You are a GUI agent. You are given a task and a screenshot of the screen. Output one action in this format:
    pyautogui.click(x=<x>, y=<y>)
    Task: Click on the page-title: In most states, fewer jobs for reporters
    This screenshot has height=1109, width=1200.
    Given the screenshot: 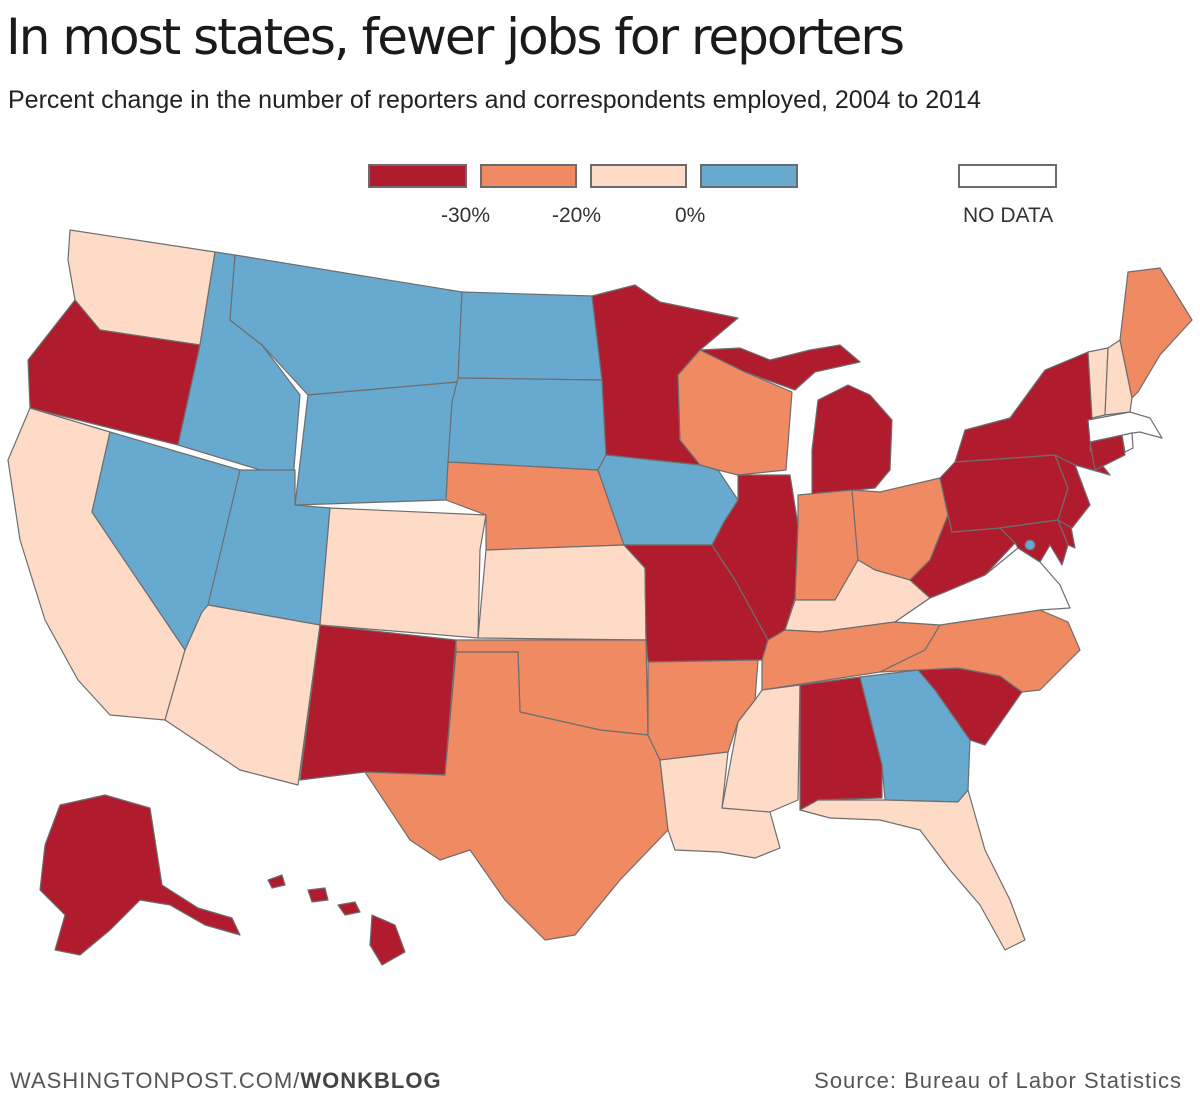 What is the action you would take?
    pyautogui.click(x=455, y=37)
    